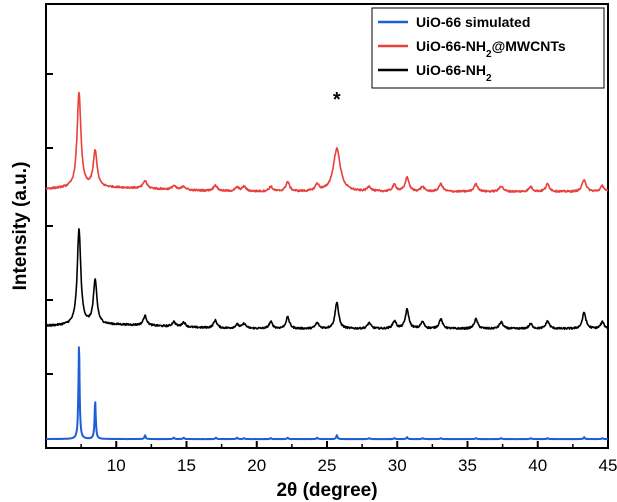 This screenshot has height=502, width=617. Describe the element at coordinates (473, 22) in the screenshot. I see `legend-label: UiO-66 simulated` at that location.